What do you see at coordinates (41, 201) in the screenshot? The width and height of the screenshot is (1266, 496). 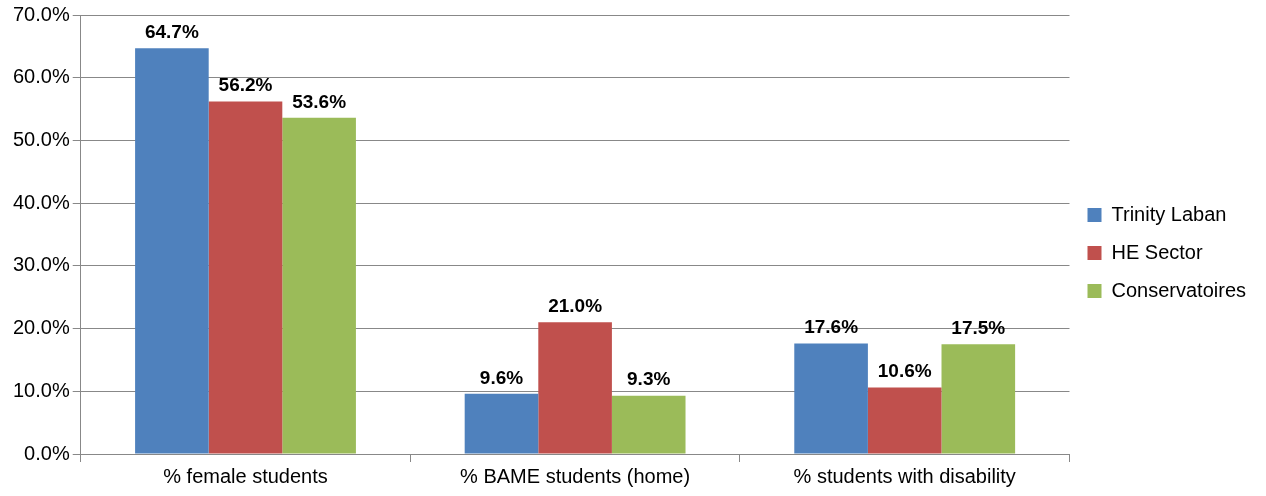 I see `y-tick-label: 40.0%` at bounding box center [41, 201].